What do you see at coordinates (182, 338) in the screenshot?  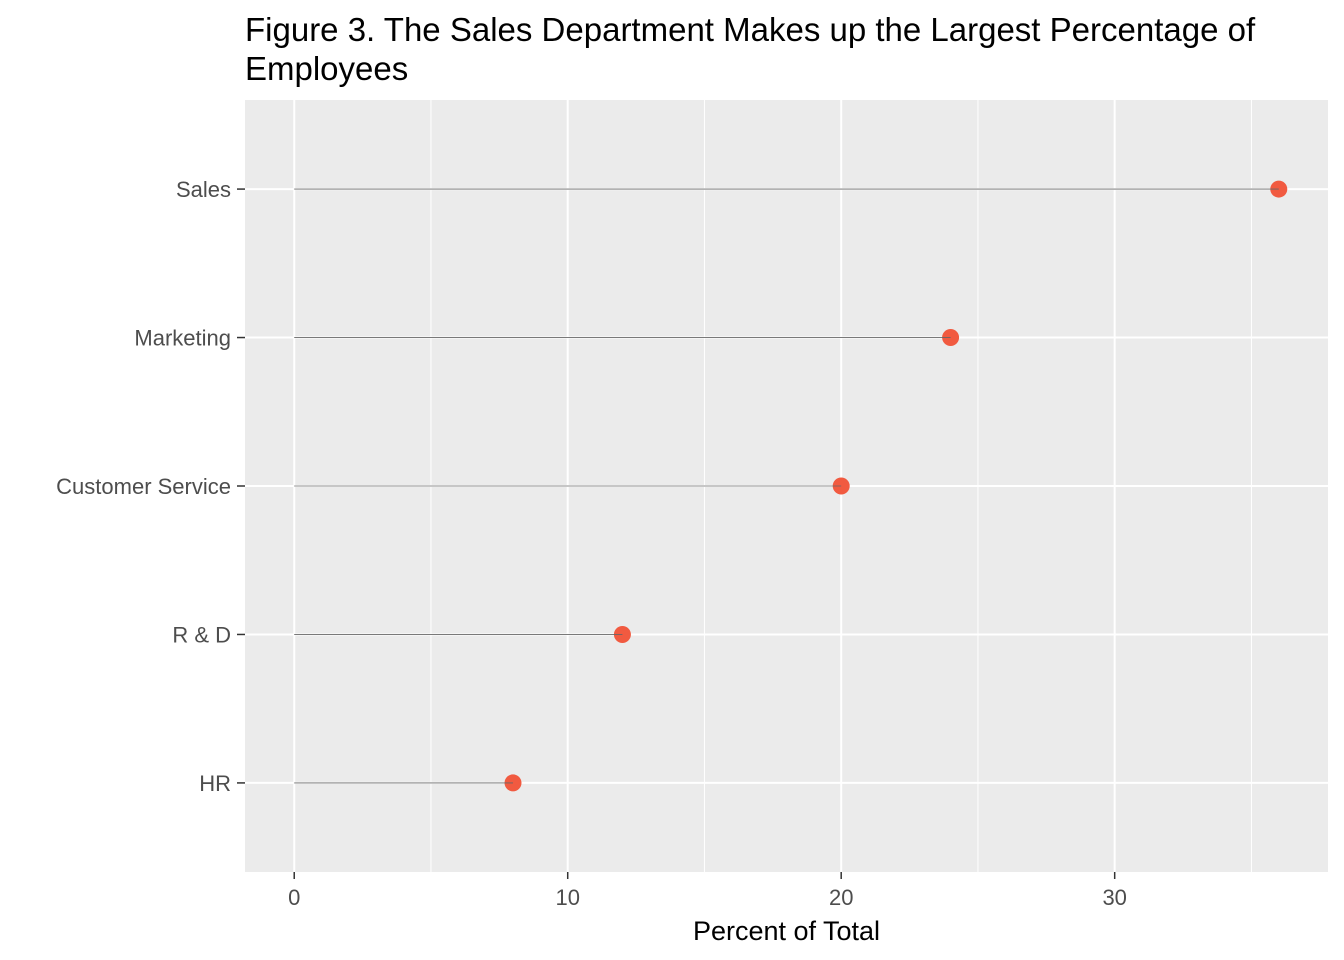 I see `y-tick-label: Marketing` at bounding box center [182, 338].